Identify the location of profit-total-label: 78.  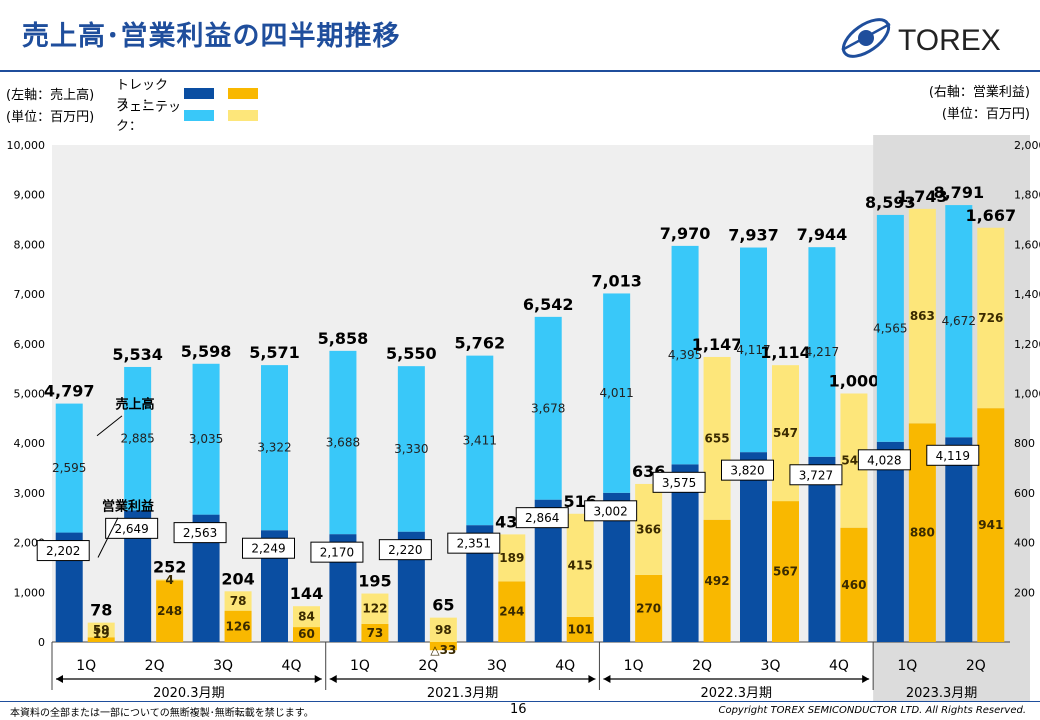
(101, 610).